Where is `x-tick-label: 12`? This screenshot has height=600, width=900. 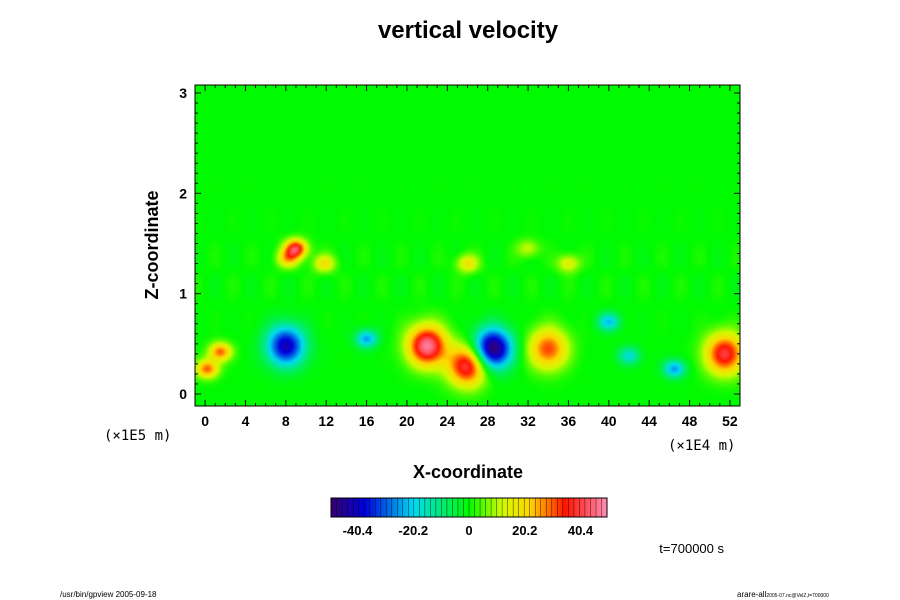
x-tick-label: 12 is located at coordinates (326, 421).